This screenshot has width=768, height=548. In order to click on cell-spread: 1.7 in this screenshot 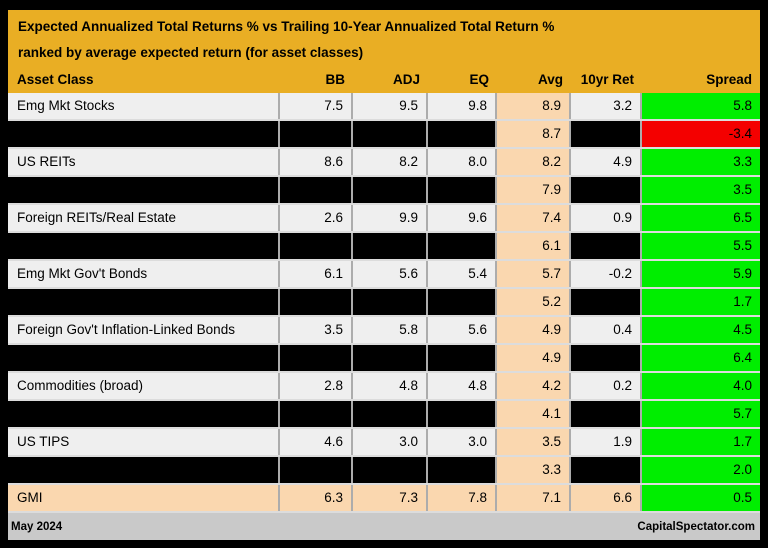, I will do `click(701, 442)`.